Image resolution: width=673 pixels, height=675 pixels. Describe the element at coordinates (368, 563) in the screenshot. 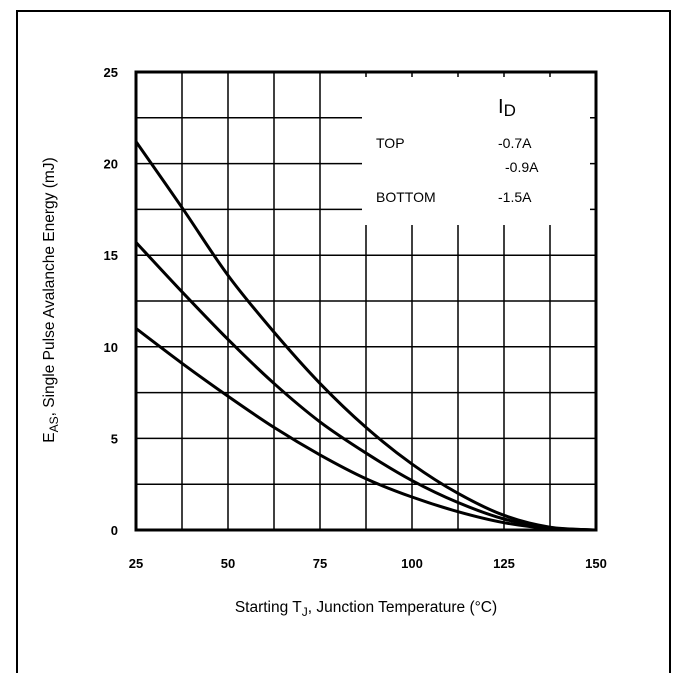

I see `x-tick-labels: 25 50 75 100 125 150` at that location.